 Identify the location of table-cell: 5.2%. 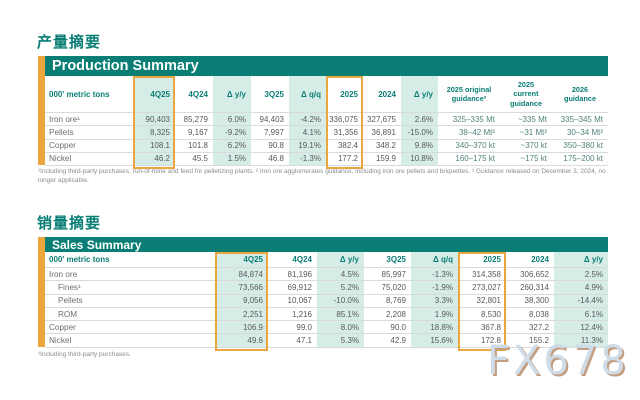
(340, 287).